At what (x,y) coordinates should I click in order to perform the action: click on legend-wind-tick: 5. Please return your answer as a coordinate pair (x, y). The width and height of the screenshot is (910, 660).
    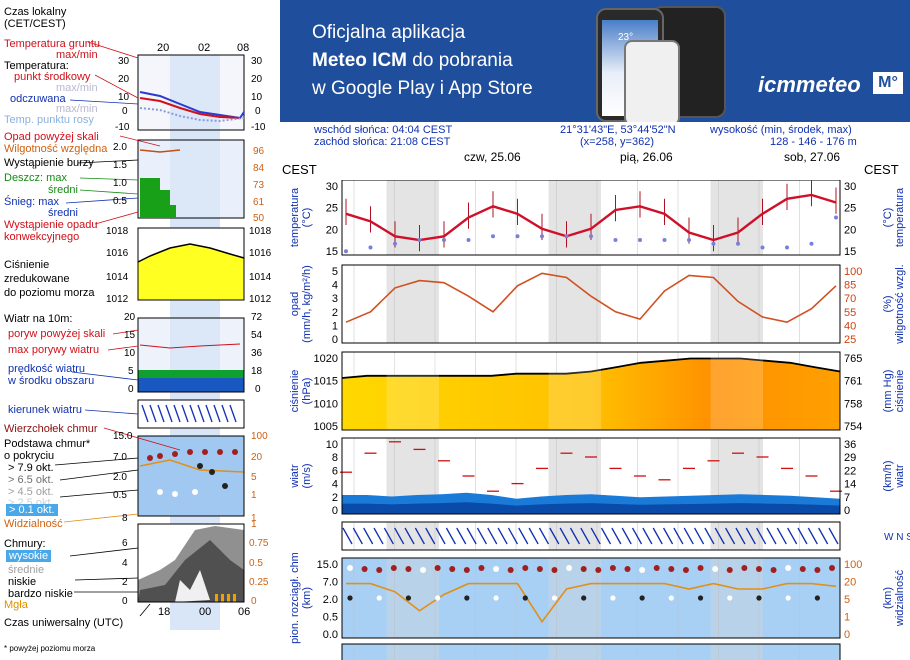
    Looking at the image, I should click on (131, 371).